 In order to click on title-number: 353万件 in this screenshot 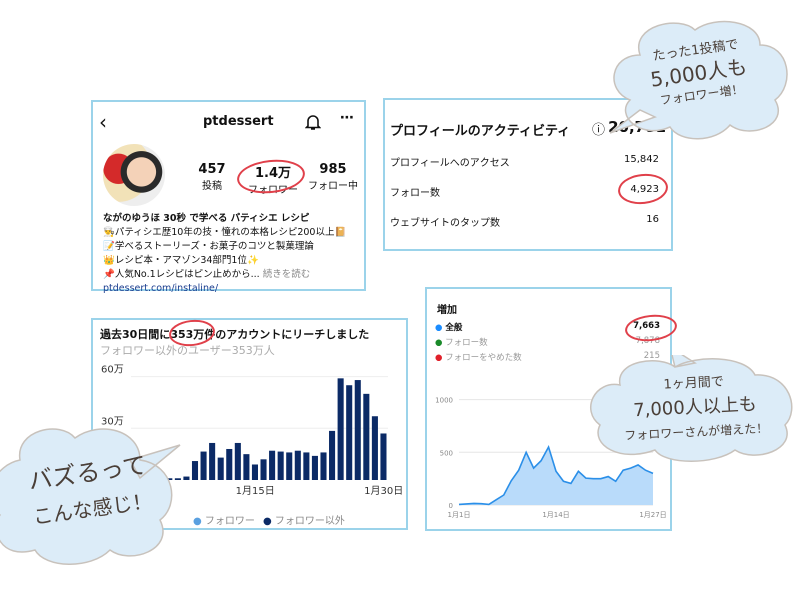, I will do `click(193, 334)`.